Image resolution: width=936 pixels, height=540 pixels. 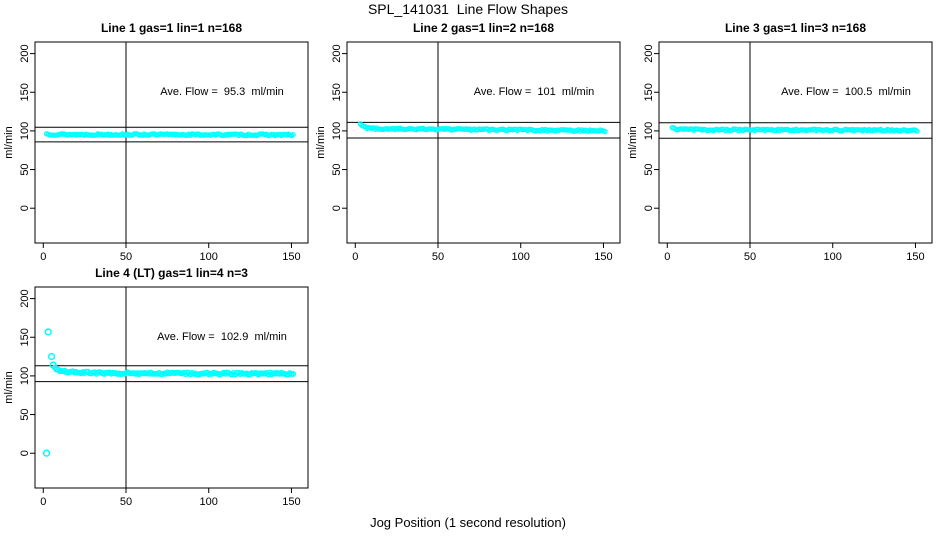 I want to click on ave-flow-annotation-line-1: Ave. Flow = 95.3 ml/min, so click(x=222, y=92).